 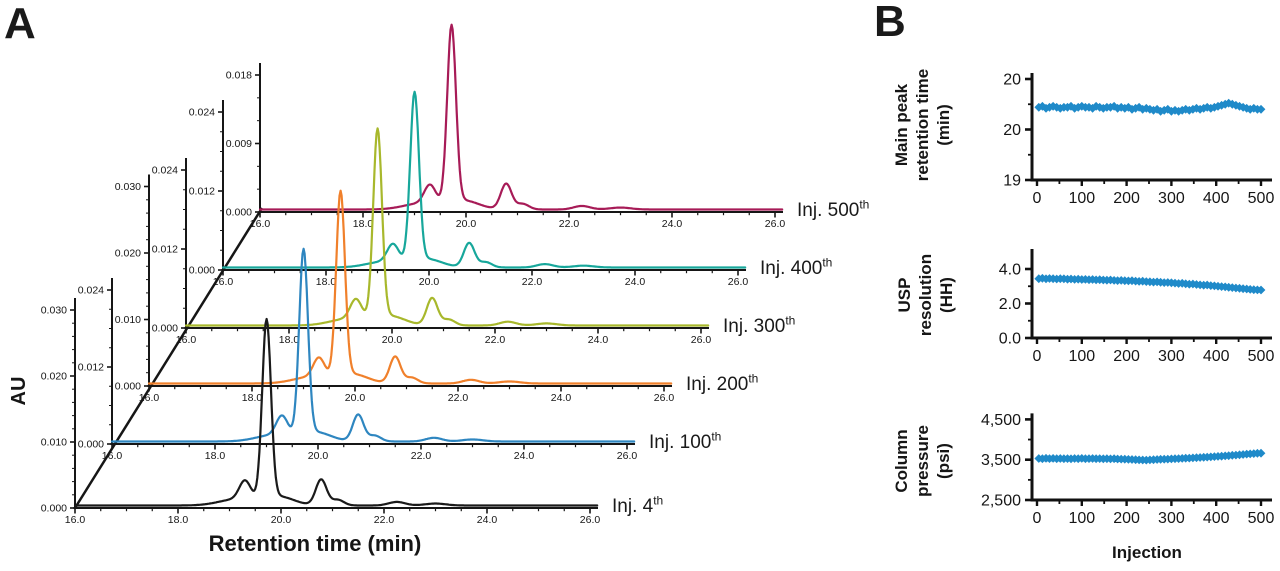 What do you see at coordinates (1001, 420) in the screenshot?
I see `y-tick-label: 4,500` at bounding box center [1001, 420].